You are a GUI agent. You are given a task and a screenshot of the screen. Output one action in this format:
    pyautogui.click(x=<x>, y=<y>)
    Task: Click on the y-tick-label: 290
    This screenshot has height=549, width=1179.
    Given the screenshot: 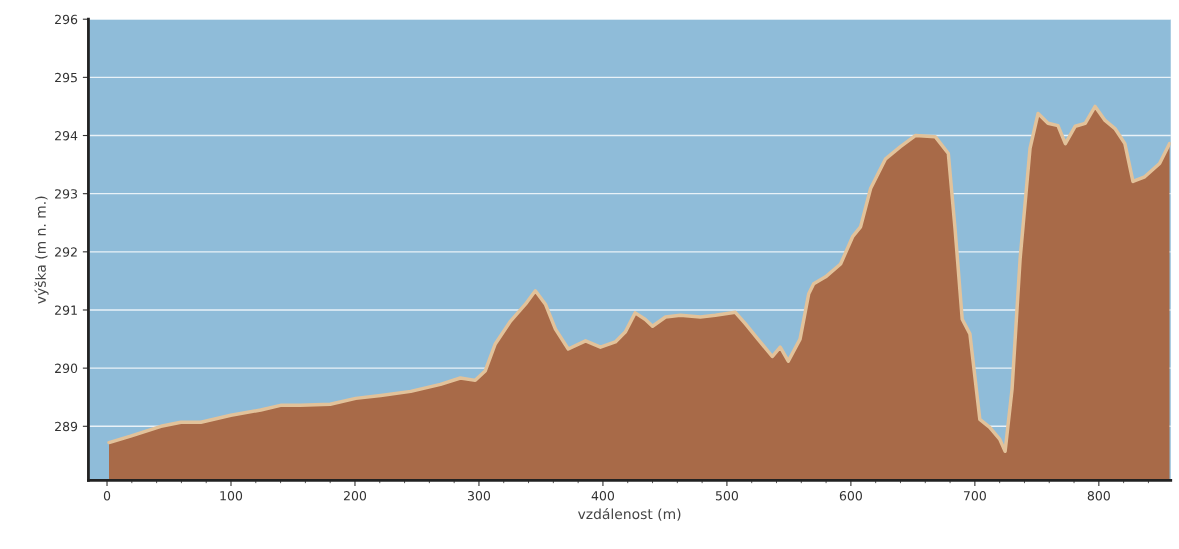 What is the action you would take?
    pyautogui.click(x=66, y=368)
    